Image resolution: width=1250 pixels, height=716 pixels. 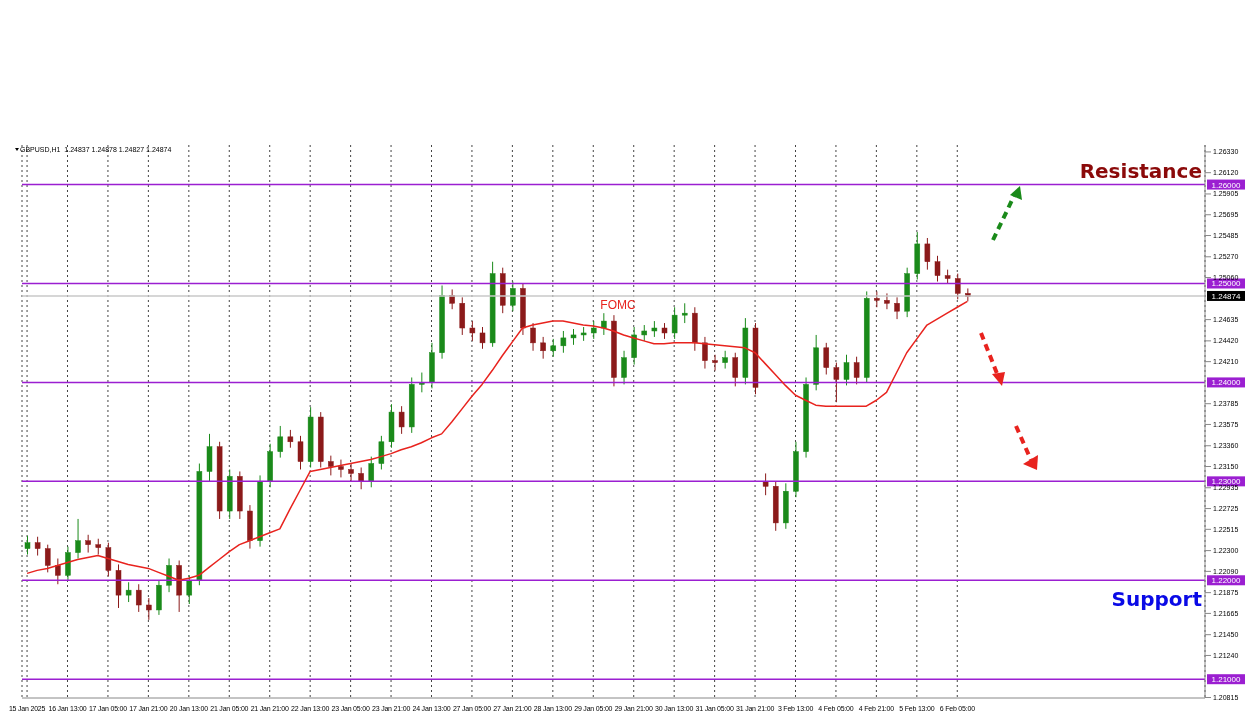 I want to click on annotation: Support, so click(x=1157, y=599).